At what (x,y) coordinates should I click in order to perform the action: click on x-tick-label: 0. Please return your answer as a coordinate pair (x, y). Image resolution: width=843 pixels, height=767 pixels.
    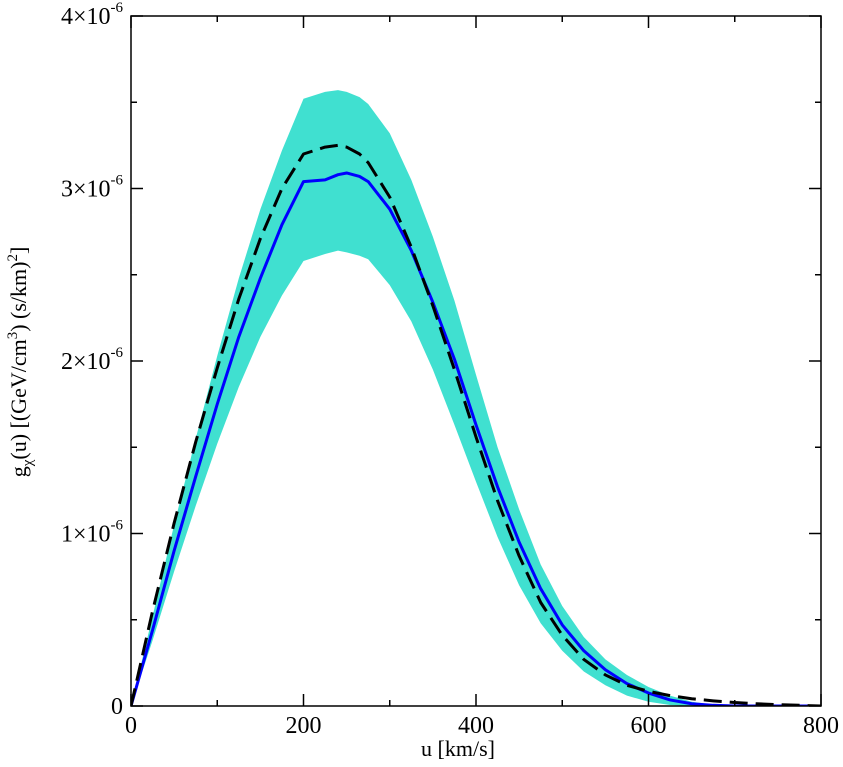
    Looking at the image, I should click on (131, 726).